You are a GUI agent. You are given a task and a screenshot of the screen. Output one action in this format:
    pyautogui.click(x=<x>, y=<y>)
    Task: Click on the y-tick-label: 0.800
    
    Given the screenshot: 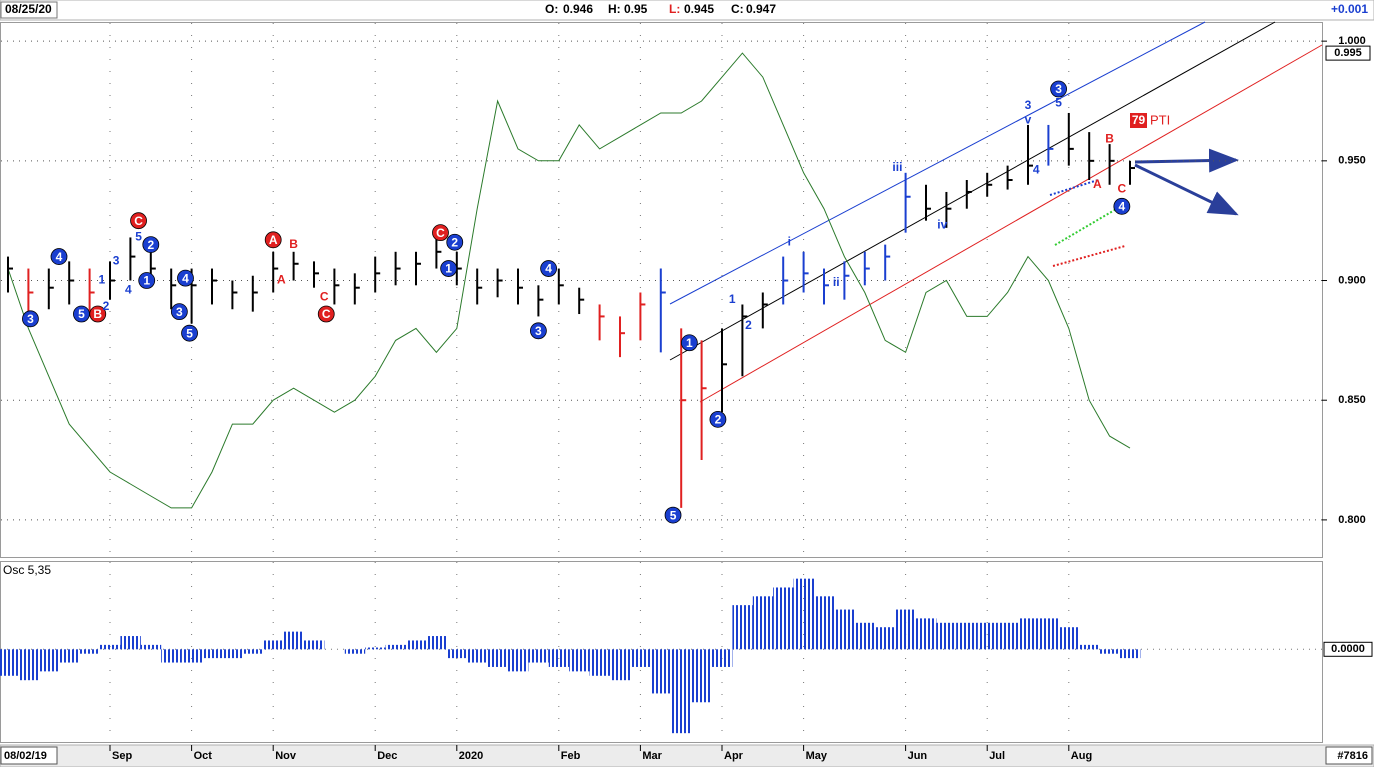 What is the action you would take?
    pyautogui.click(x=1352, y=520)
    